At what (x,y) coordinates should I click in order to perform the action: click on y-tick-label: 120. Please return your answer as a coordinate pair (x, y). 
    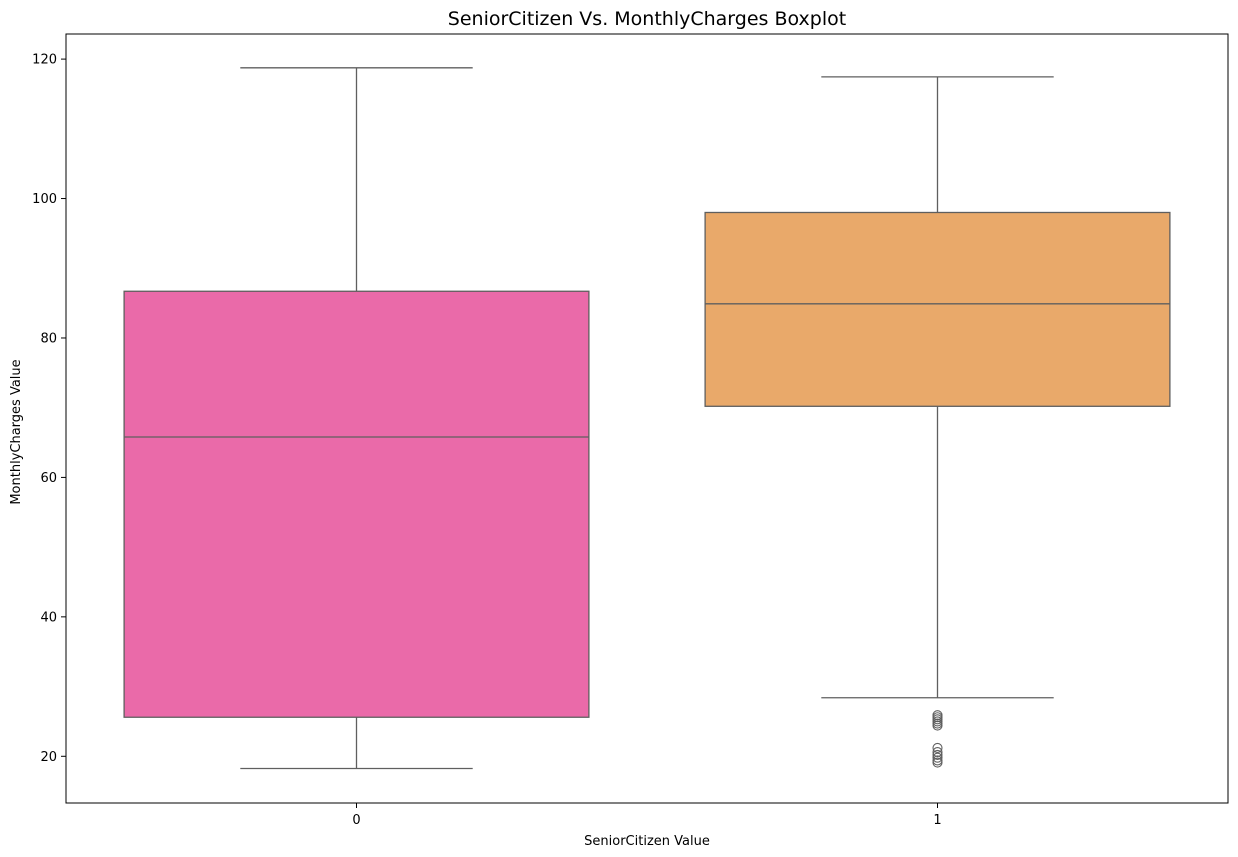
    Looking at the image, I should click on (44, 60).